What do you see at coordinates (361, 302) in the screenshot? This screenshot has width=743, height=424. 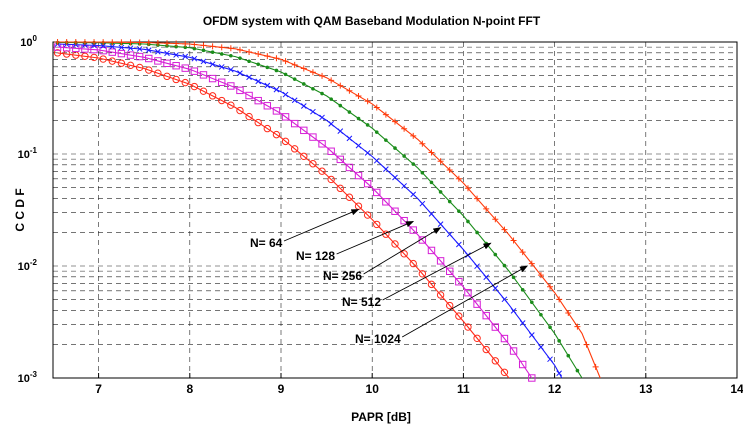 I see `series-annotation-label: N= 512` at bounding box center [361, 302].